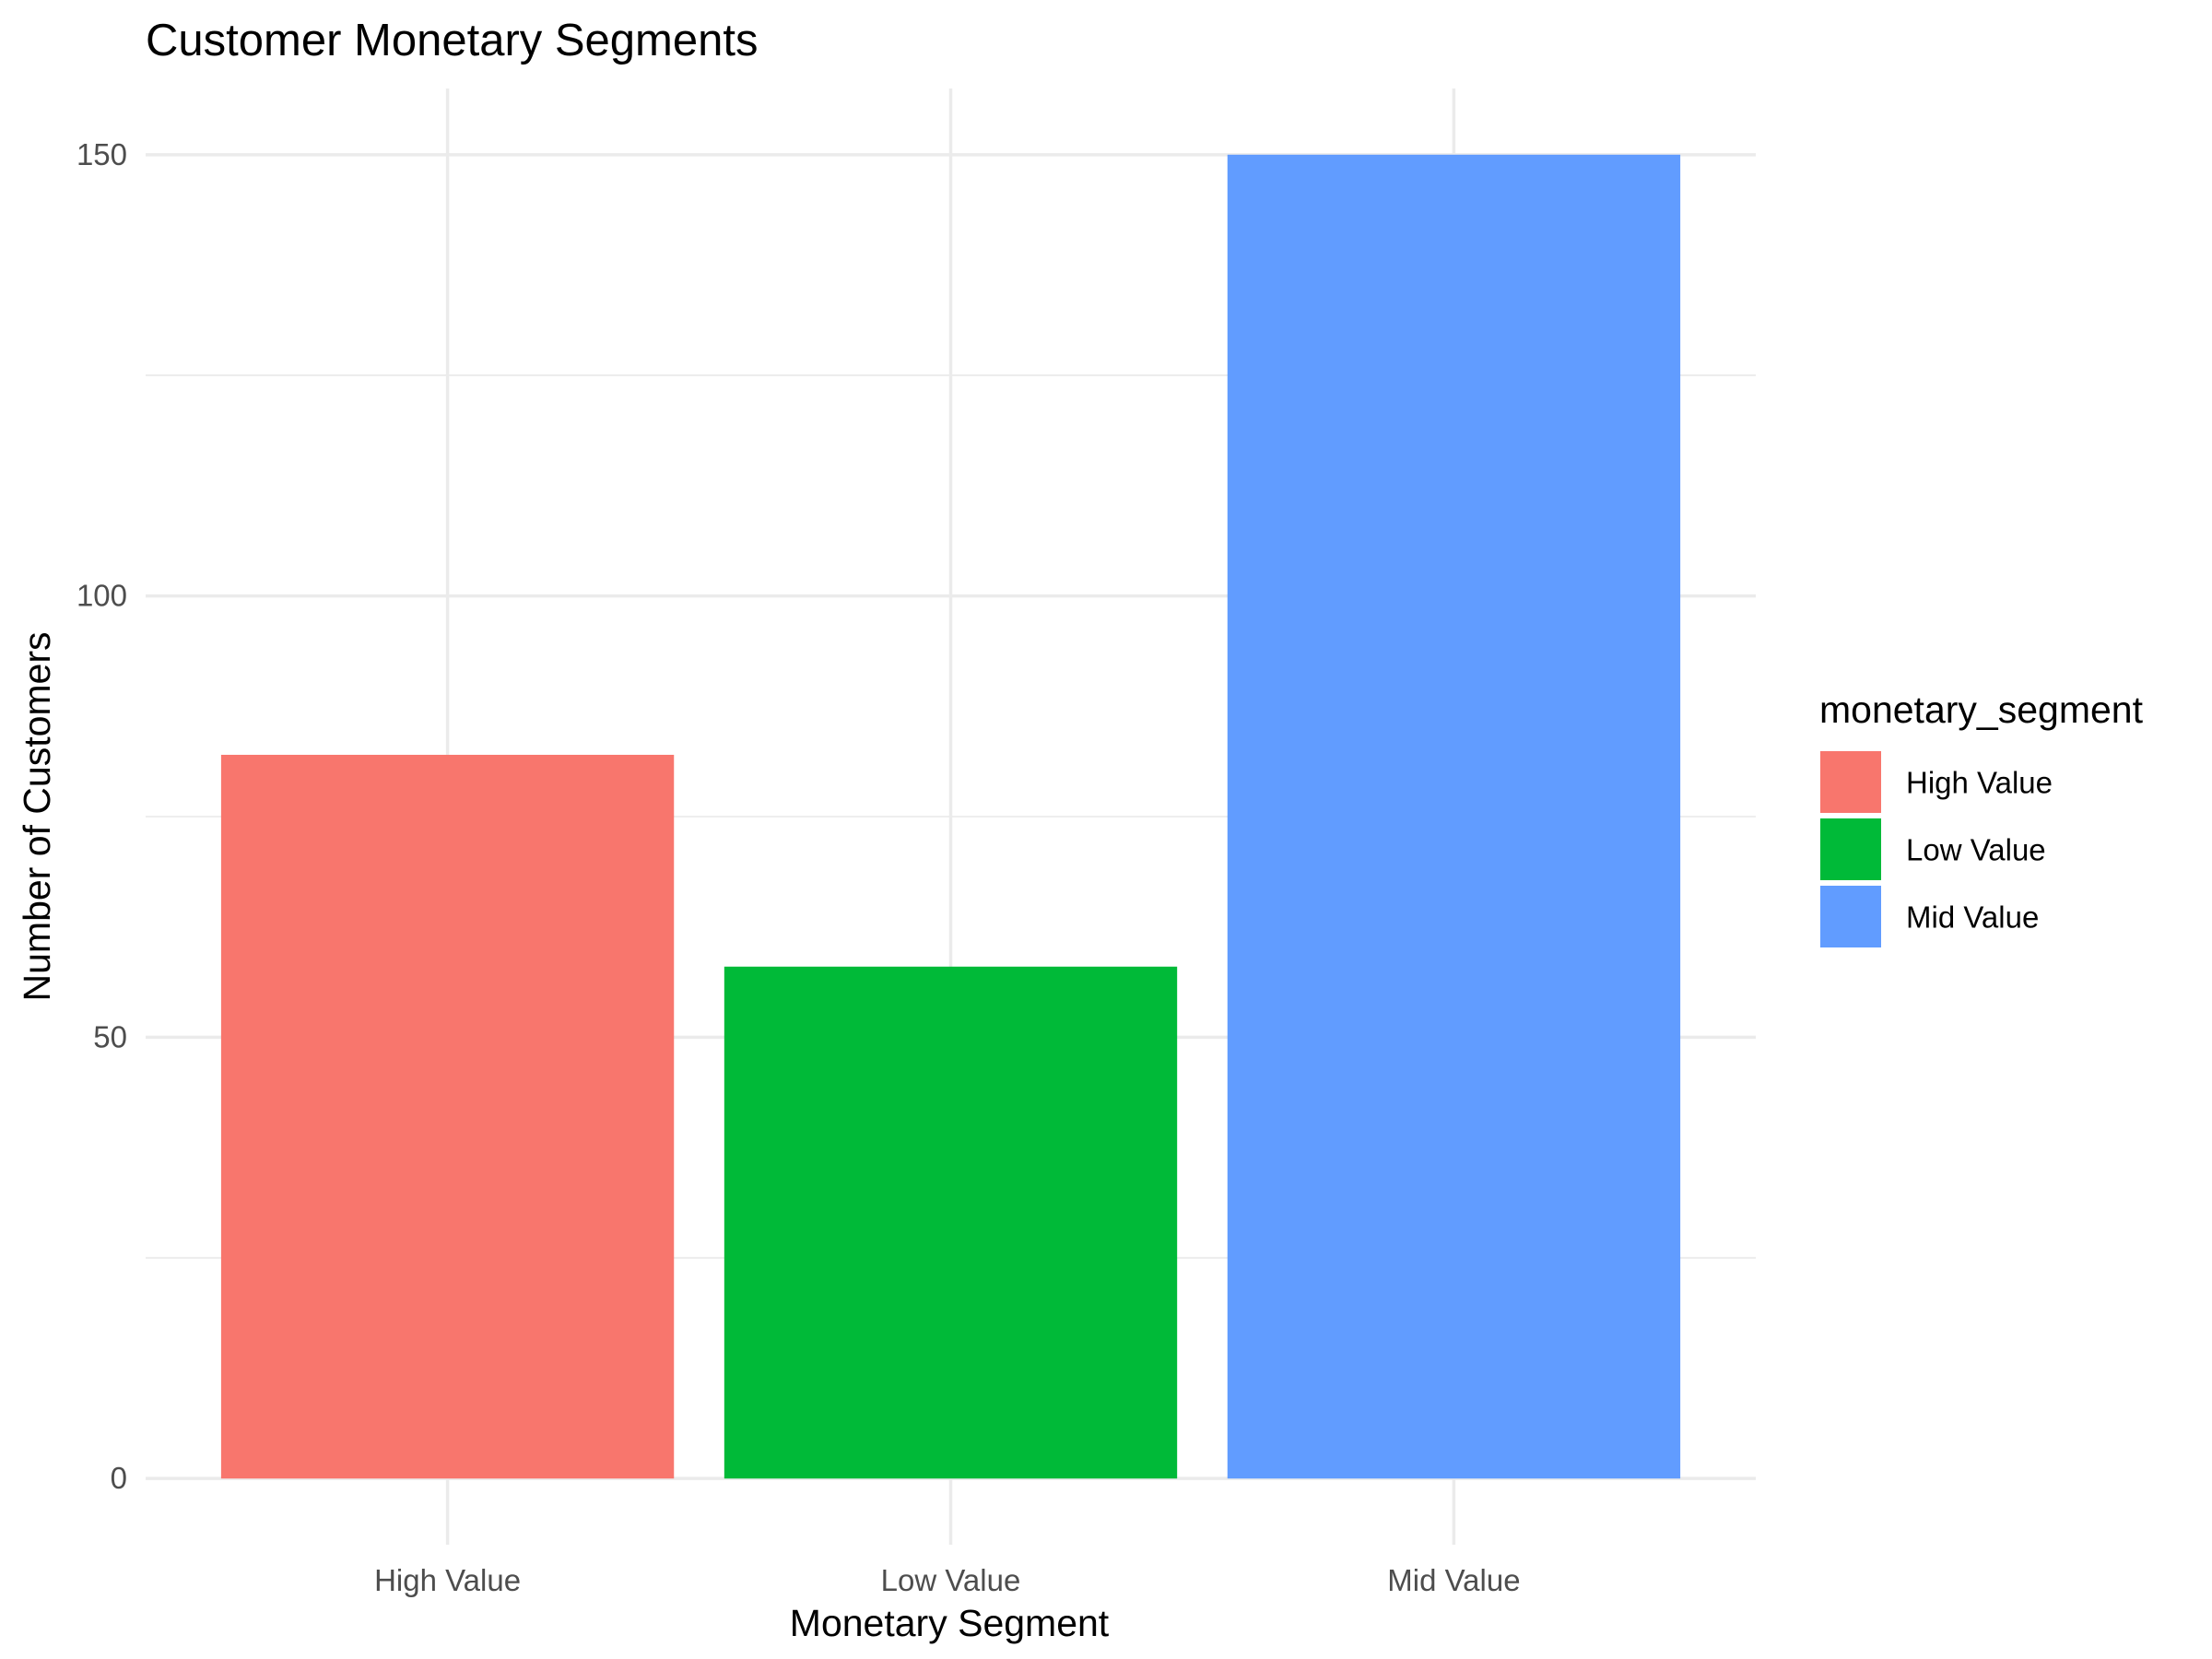 This screenshot has height=1659, width=2212. Describe the element at coordinates (1453, 1580) in the screenshot. I see `x-tick-label: Mid Value` at that location.